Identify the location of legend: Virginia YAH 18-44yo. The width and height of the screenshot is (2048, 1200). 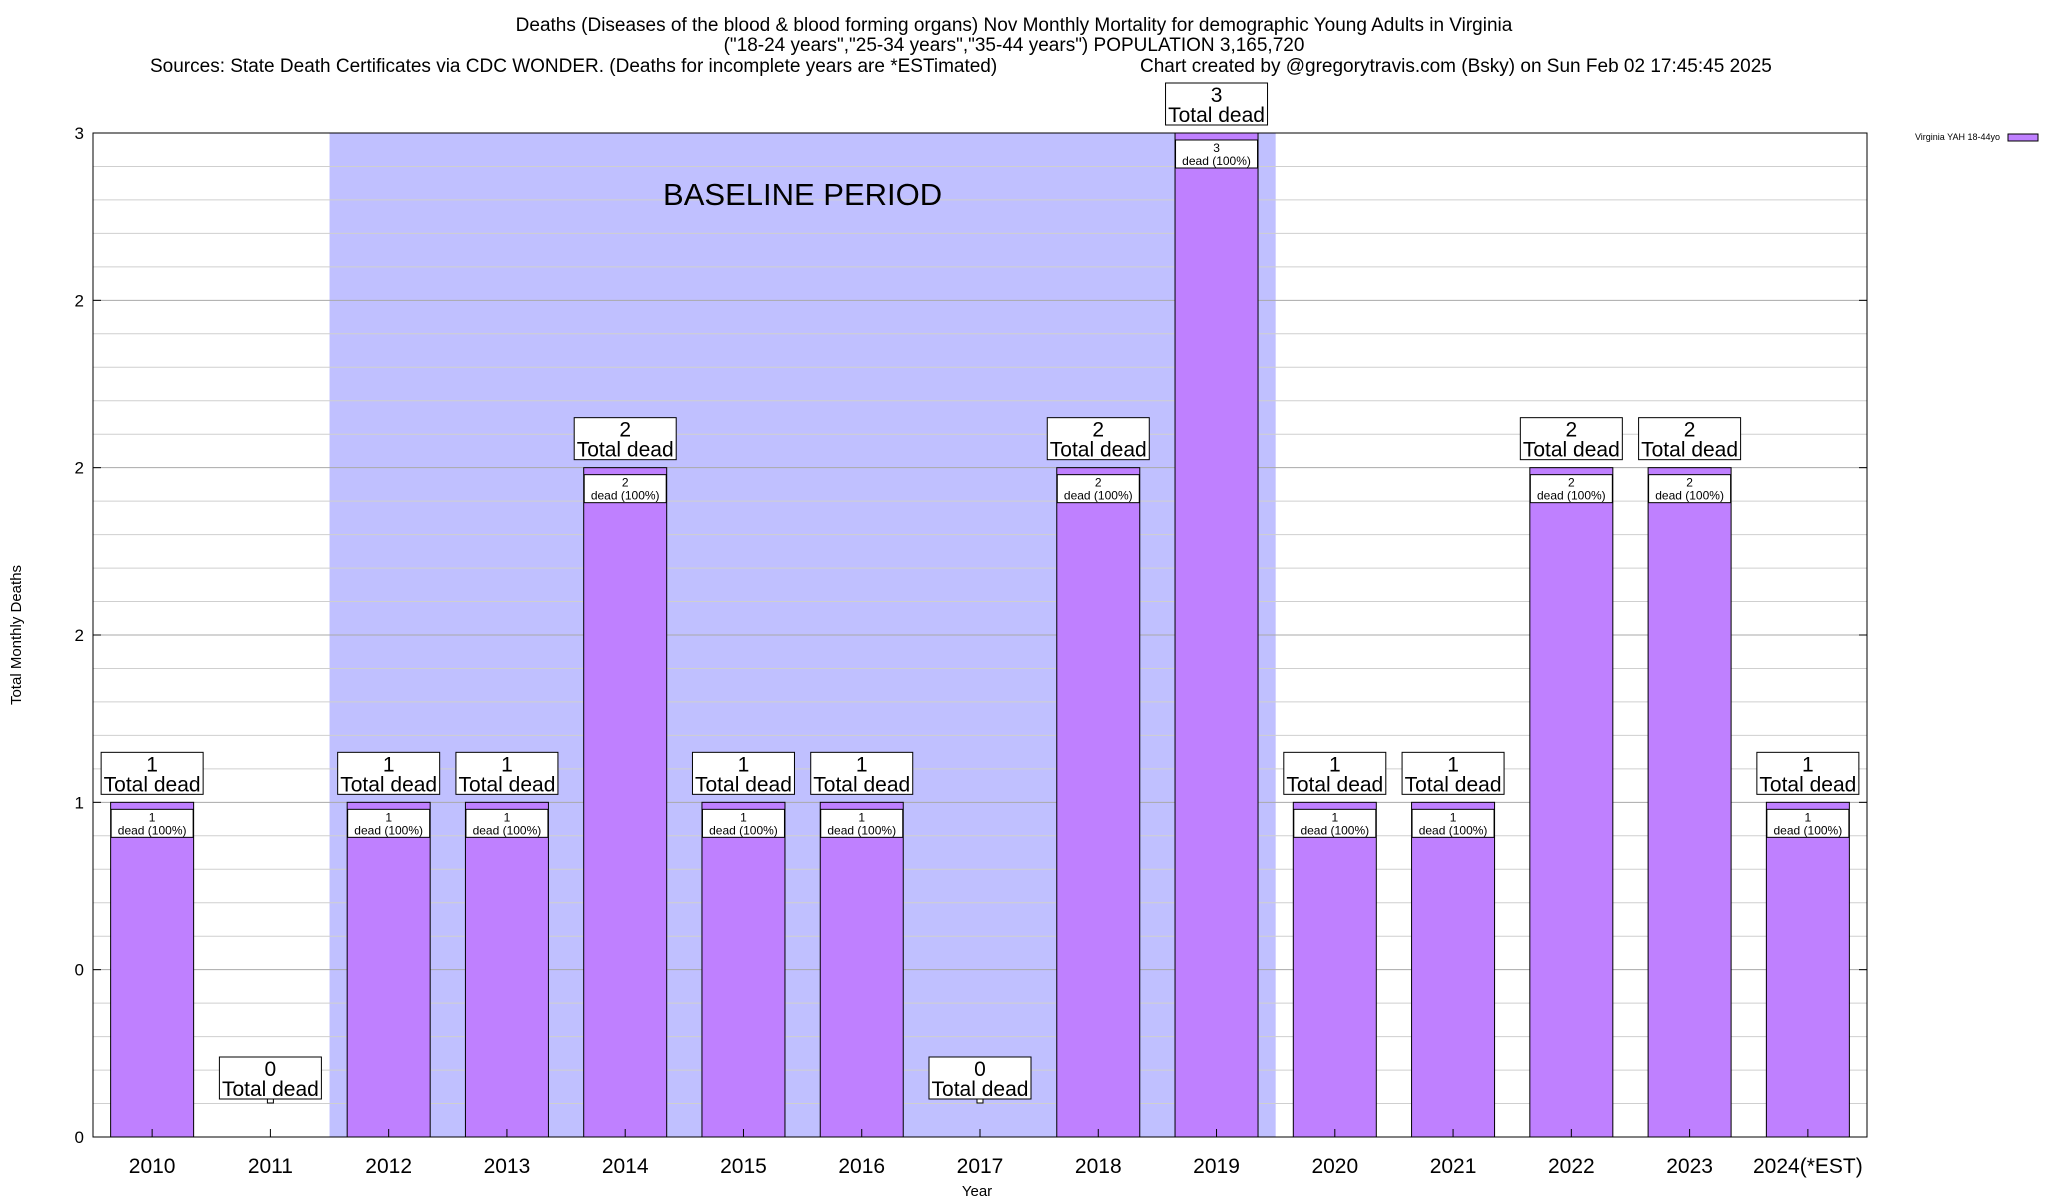
(1977, 137).